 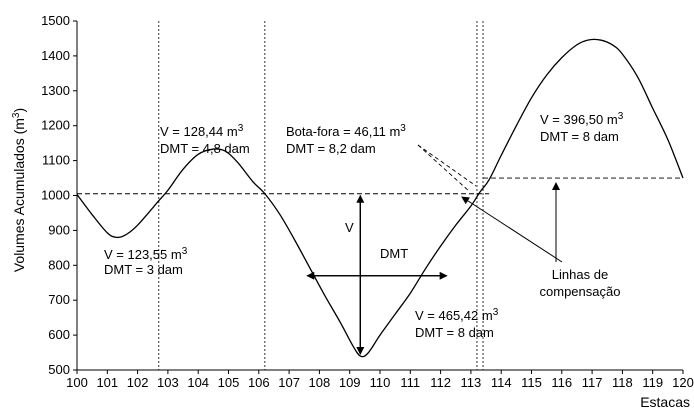 What do you see at coordinates (579, 136) in the screenshot?
I see `annotation-4-dmt: DMT = 8 dam` at bounding box center [579, 136].